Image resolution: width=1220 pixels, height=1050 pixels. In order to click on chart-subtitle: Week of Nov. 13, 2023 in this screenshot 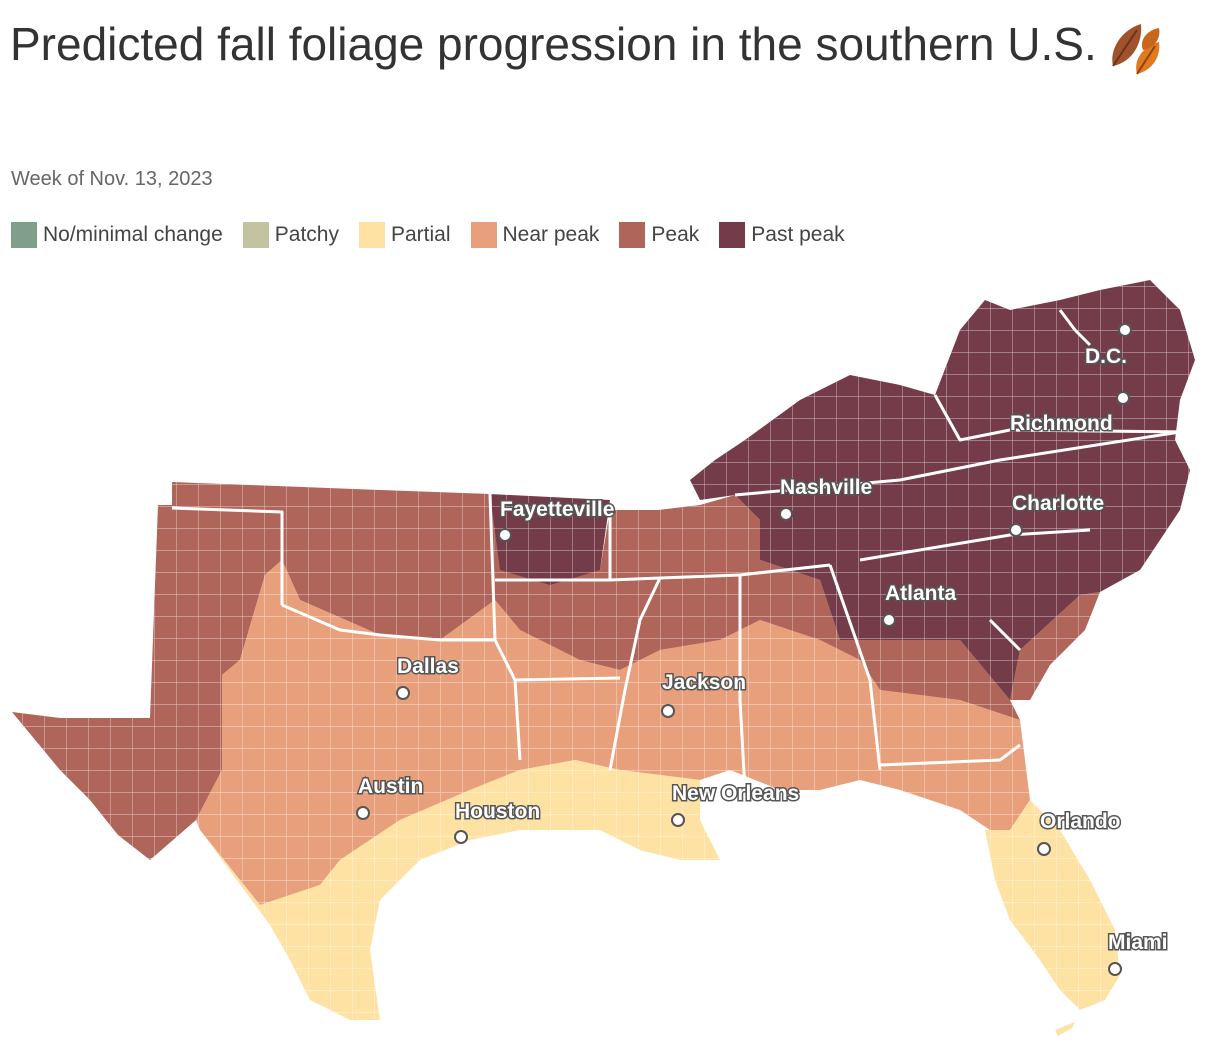, I will do `click(112, 179)`.